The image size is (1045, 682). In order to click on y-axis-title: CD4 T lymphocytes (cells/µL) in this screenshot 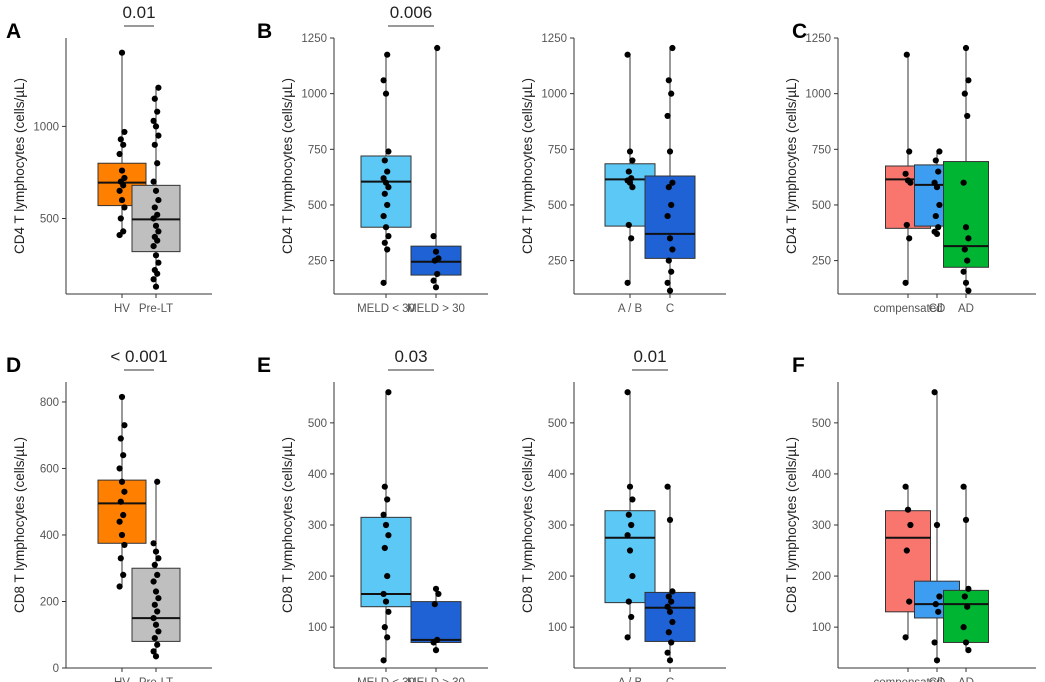, I will do `click(19, 166)`.